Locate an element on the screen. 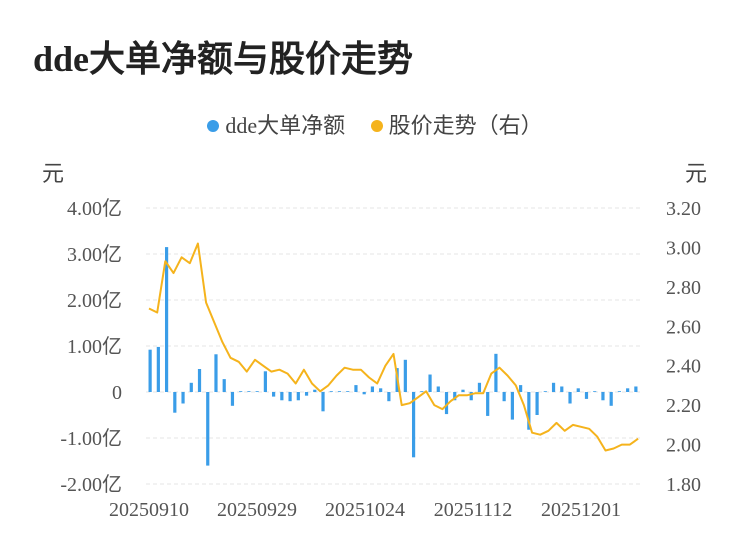 This screenshot has width=750, height=558. chart-title: dde大单净额与股价走势 is located at coordinates (223, 59).